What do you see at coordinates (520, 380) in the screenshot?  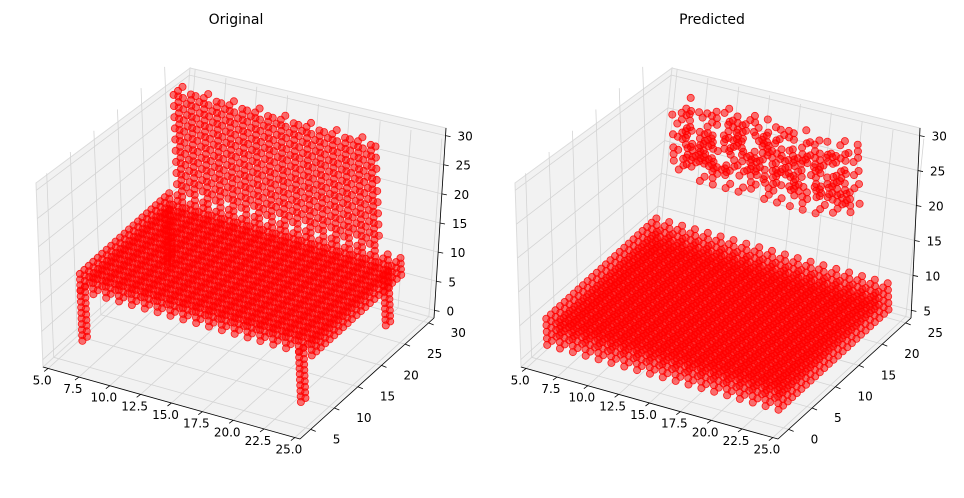 I see `x-tick-label: 5.0` at bounding box center [520, 380].